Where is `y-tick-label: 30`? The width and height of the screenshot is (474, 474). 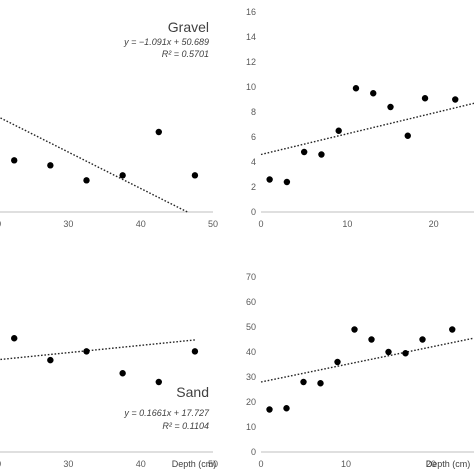 y-tick-label: 30 is located at coordinates (251, 377).